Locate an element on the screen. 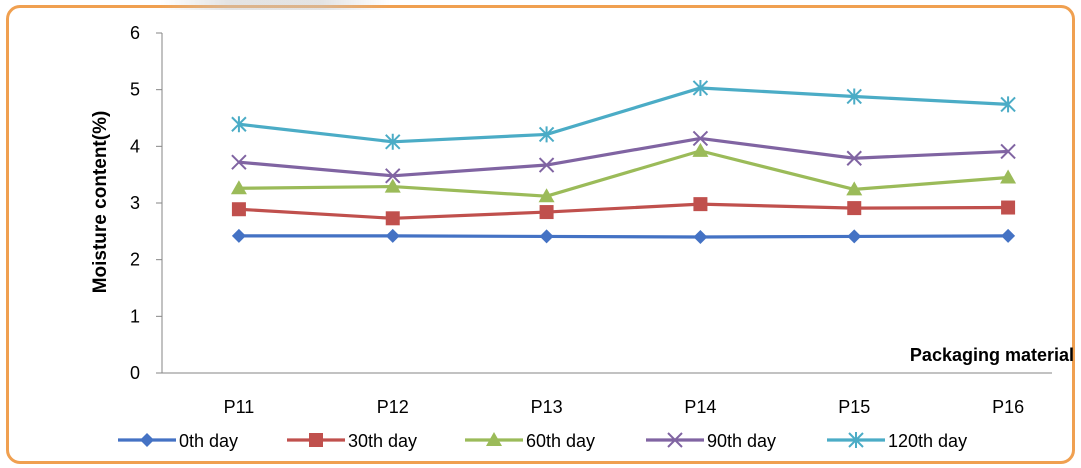 Image resolution: width=1081 pixels, height=468 pixels. legend-label: 30th day is located at coordinates (382, 441).